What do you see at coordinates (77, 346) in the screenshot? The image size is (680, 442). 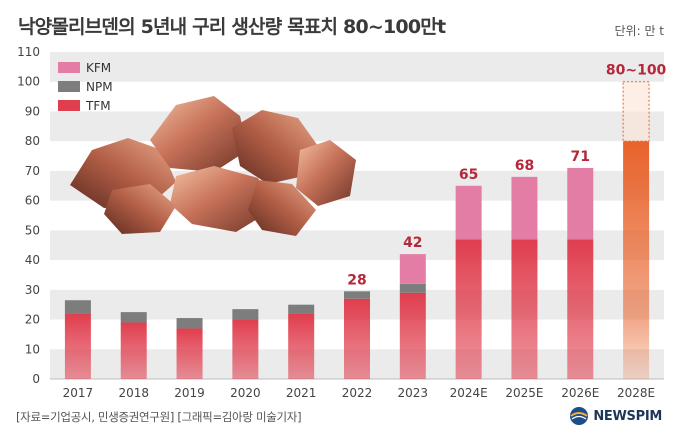 I see `bar-tfm-2017` at bounding box center [77, 346].